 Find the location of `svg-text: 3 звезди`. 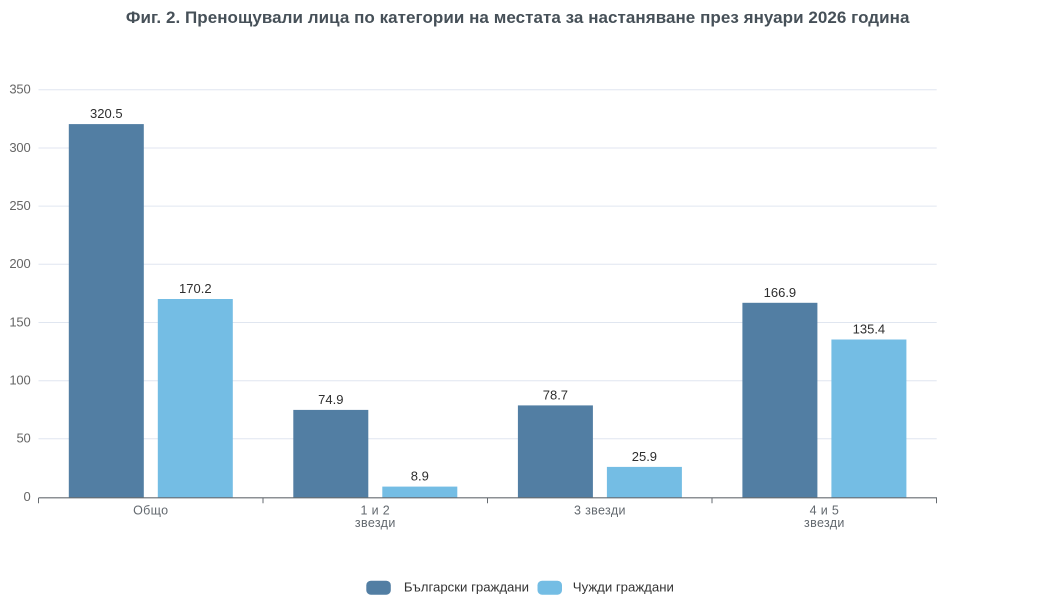

svg-text: 3 звезди is located at coordinates (600, 511).